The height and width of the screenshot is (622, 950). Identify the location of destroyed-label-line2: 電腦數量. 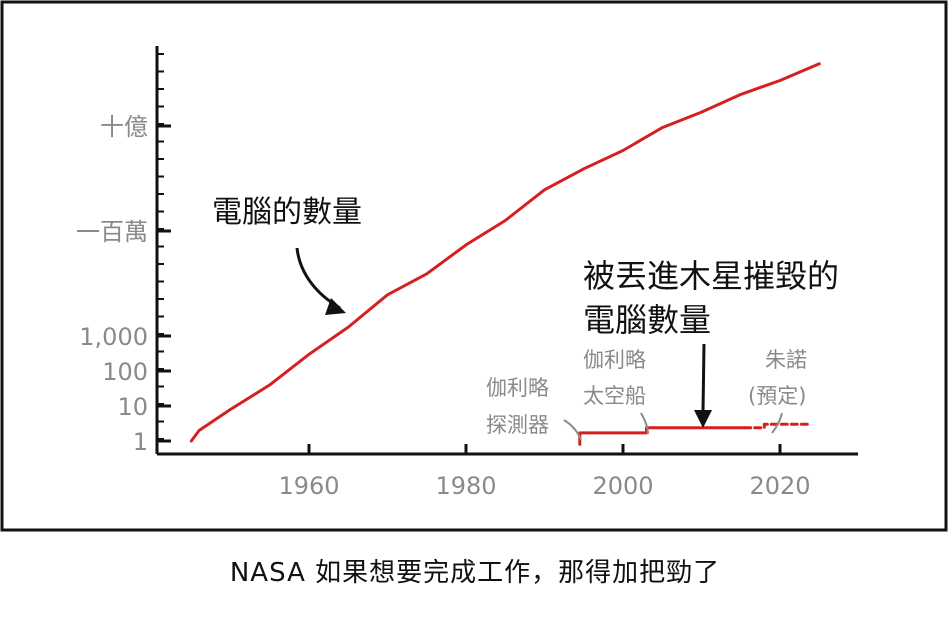
(647, 320).